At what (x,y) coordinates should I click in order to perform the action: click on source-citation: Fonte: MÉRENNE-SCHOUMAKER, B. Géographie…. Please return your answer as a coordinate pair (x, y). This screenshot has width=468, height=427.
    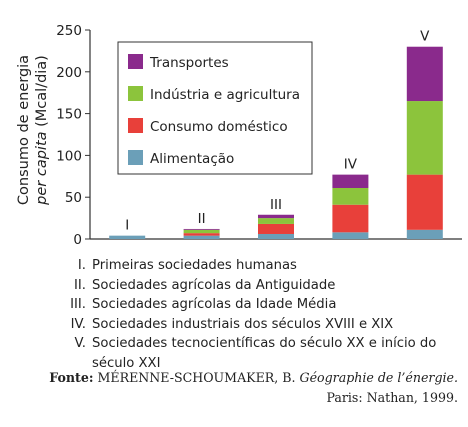
    Looking at the image, I should click on (248, 388).